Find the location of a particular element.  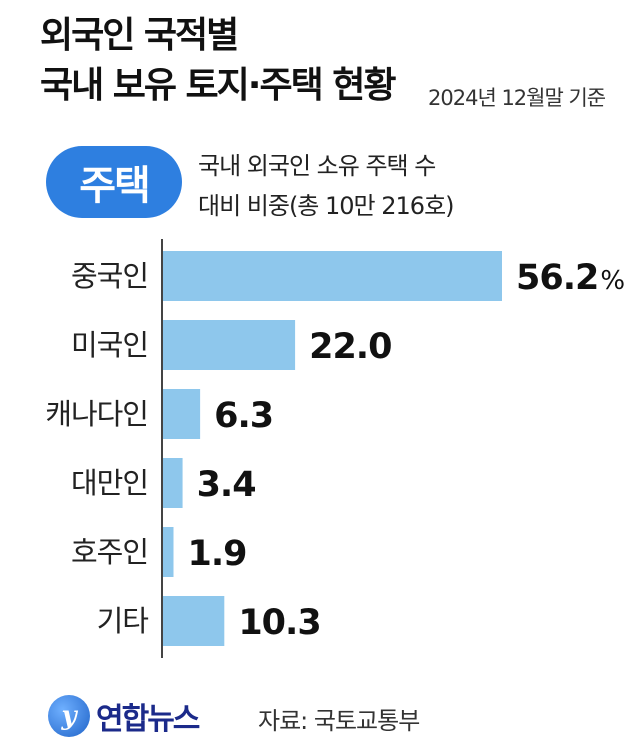

housing-badge: 주택 is located at coordinates (114, 182).